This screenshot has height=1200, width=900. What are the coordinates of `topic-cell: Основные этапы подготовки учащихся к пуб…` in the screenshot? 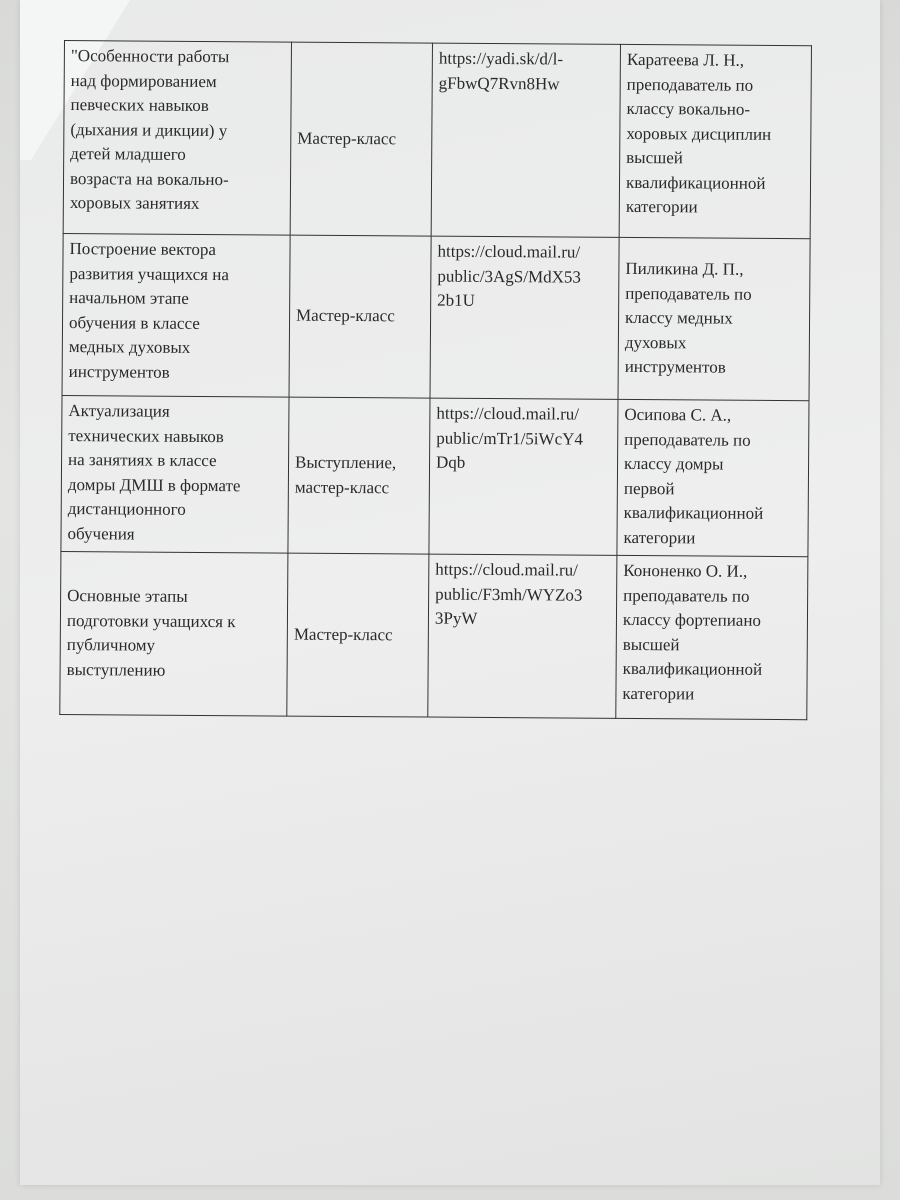 It's located at (173, 634).